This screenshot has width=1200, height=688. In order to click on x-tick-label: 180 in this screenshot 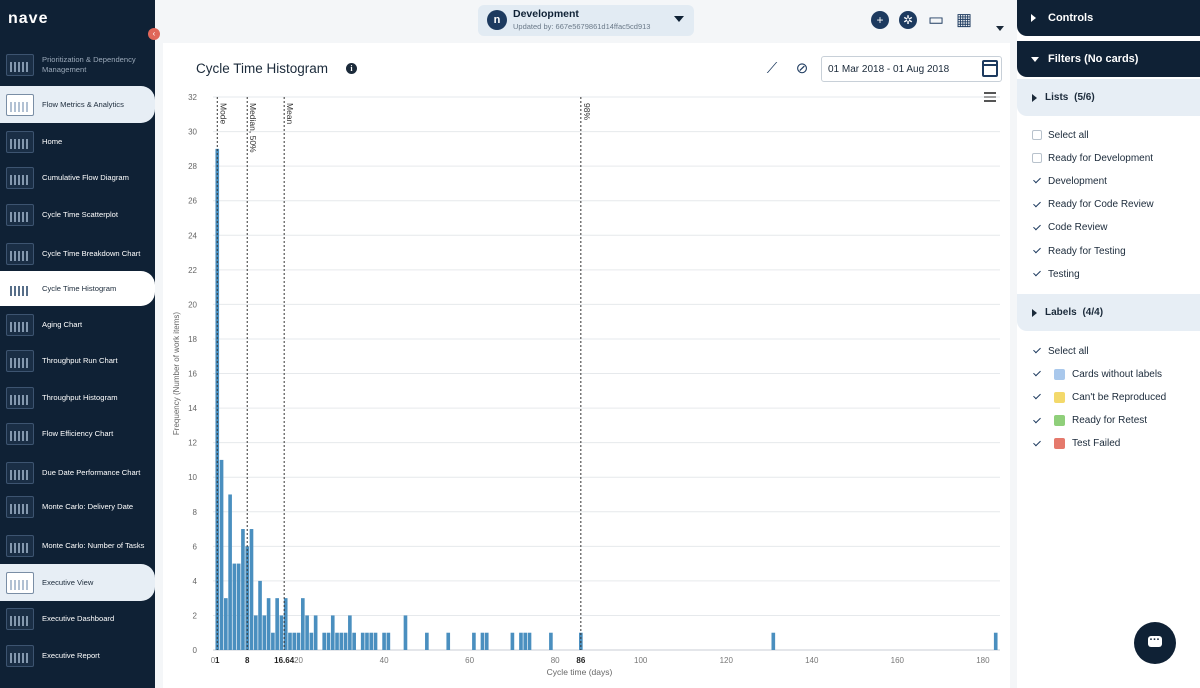, I will do `click(983, 660)`.